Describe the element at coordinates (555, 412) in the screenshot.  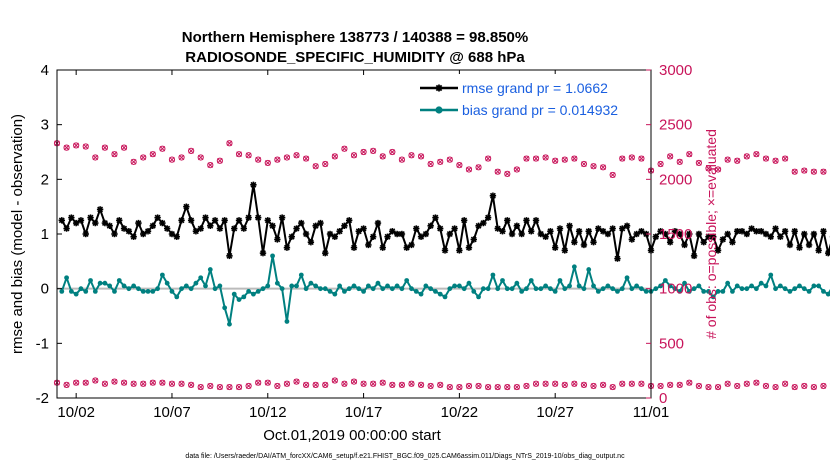
I see `x-tick-label: 10/27` at that location.